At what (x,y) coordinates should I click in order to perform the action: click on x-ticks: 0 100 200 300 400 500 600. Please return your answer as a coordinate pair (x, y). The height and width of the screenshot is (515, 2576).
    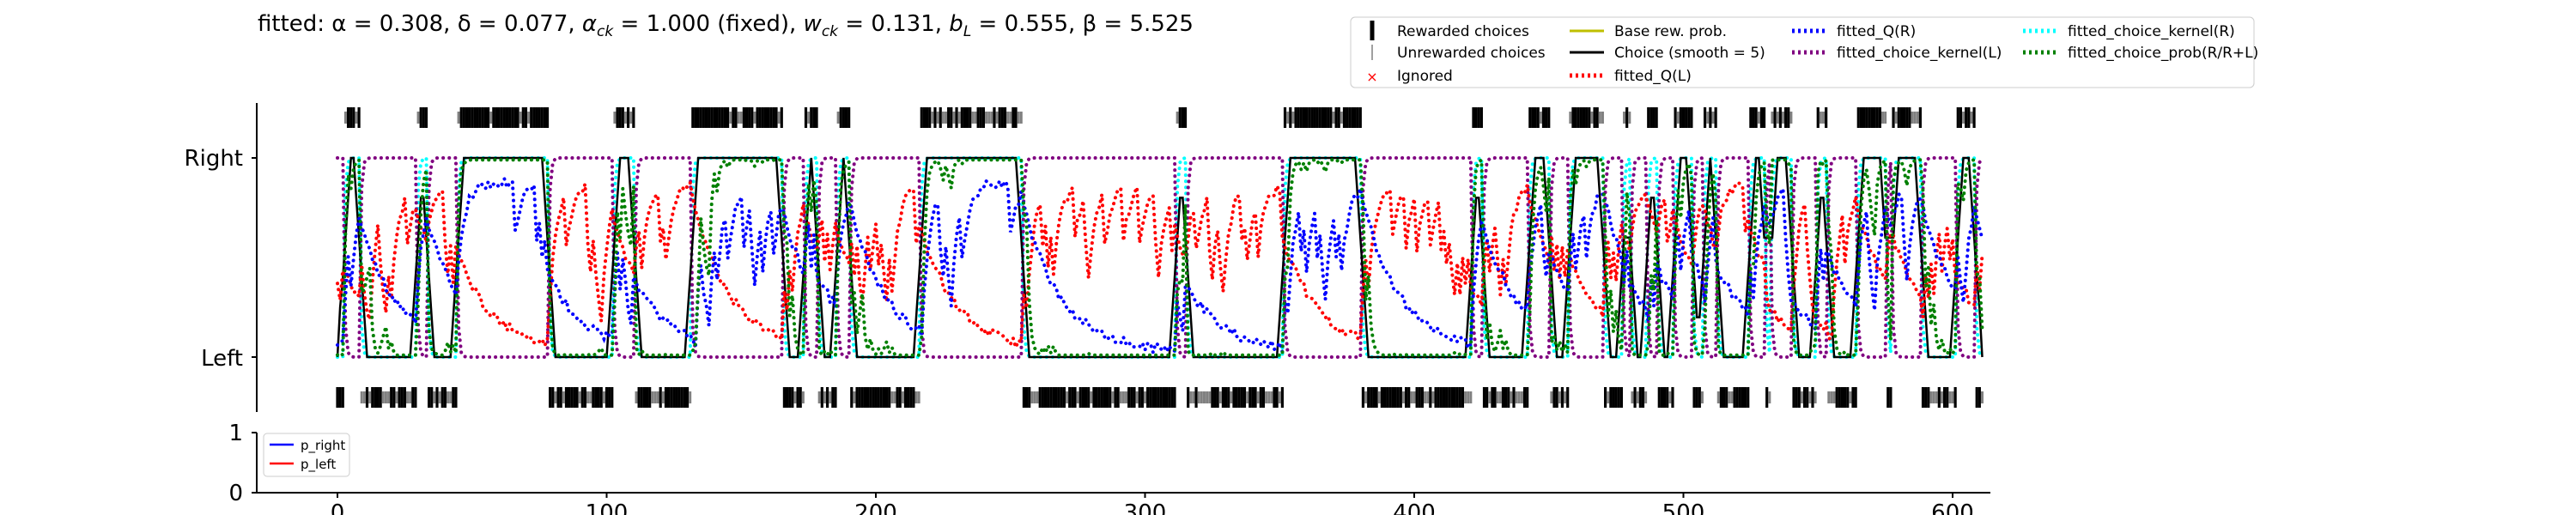
    Looking at the image, I should click on (1152, 504).